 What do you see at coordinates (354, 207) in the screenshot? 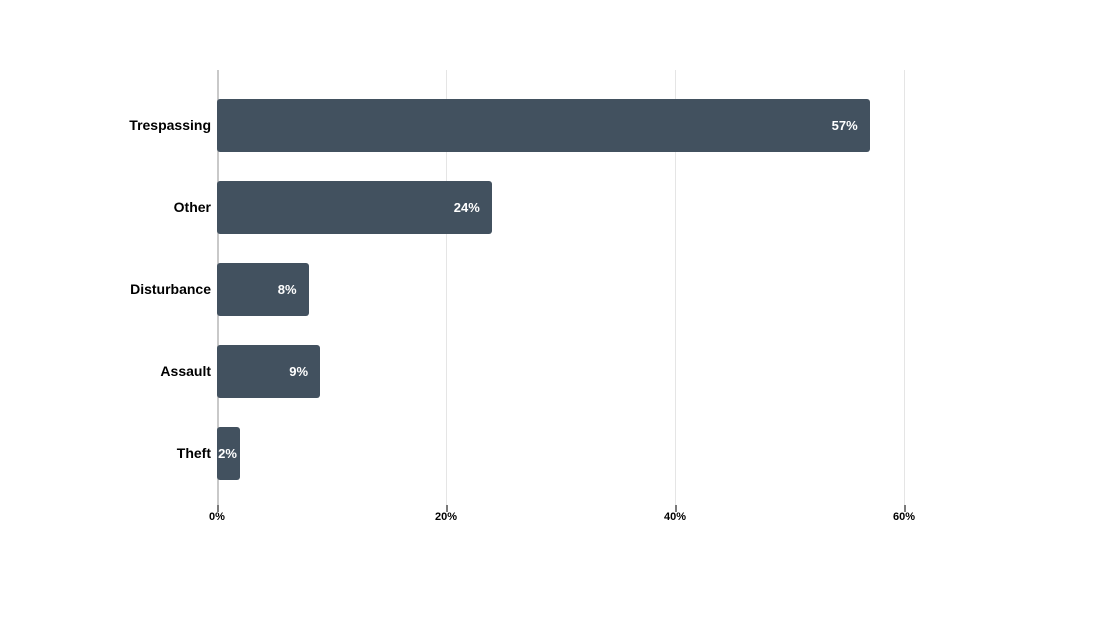
I see `bar-other: 24%` at bounding box center [354, 207].